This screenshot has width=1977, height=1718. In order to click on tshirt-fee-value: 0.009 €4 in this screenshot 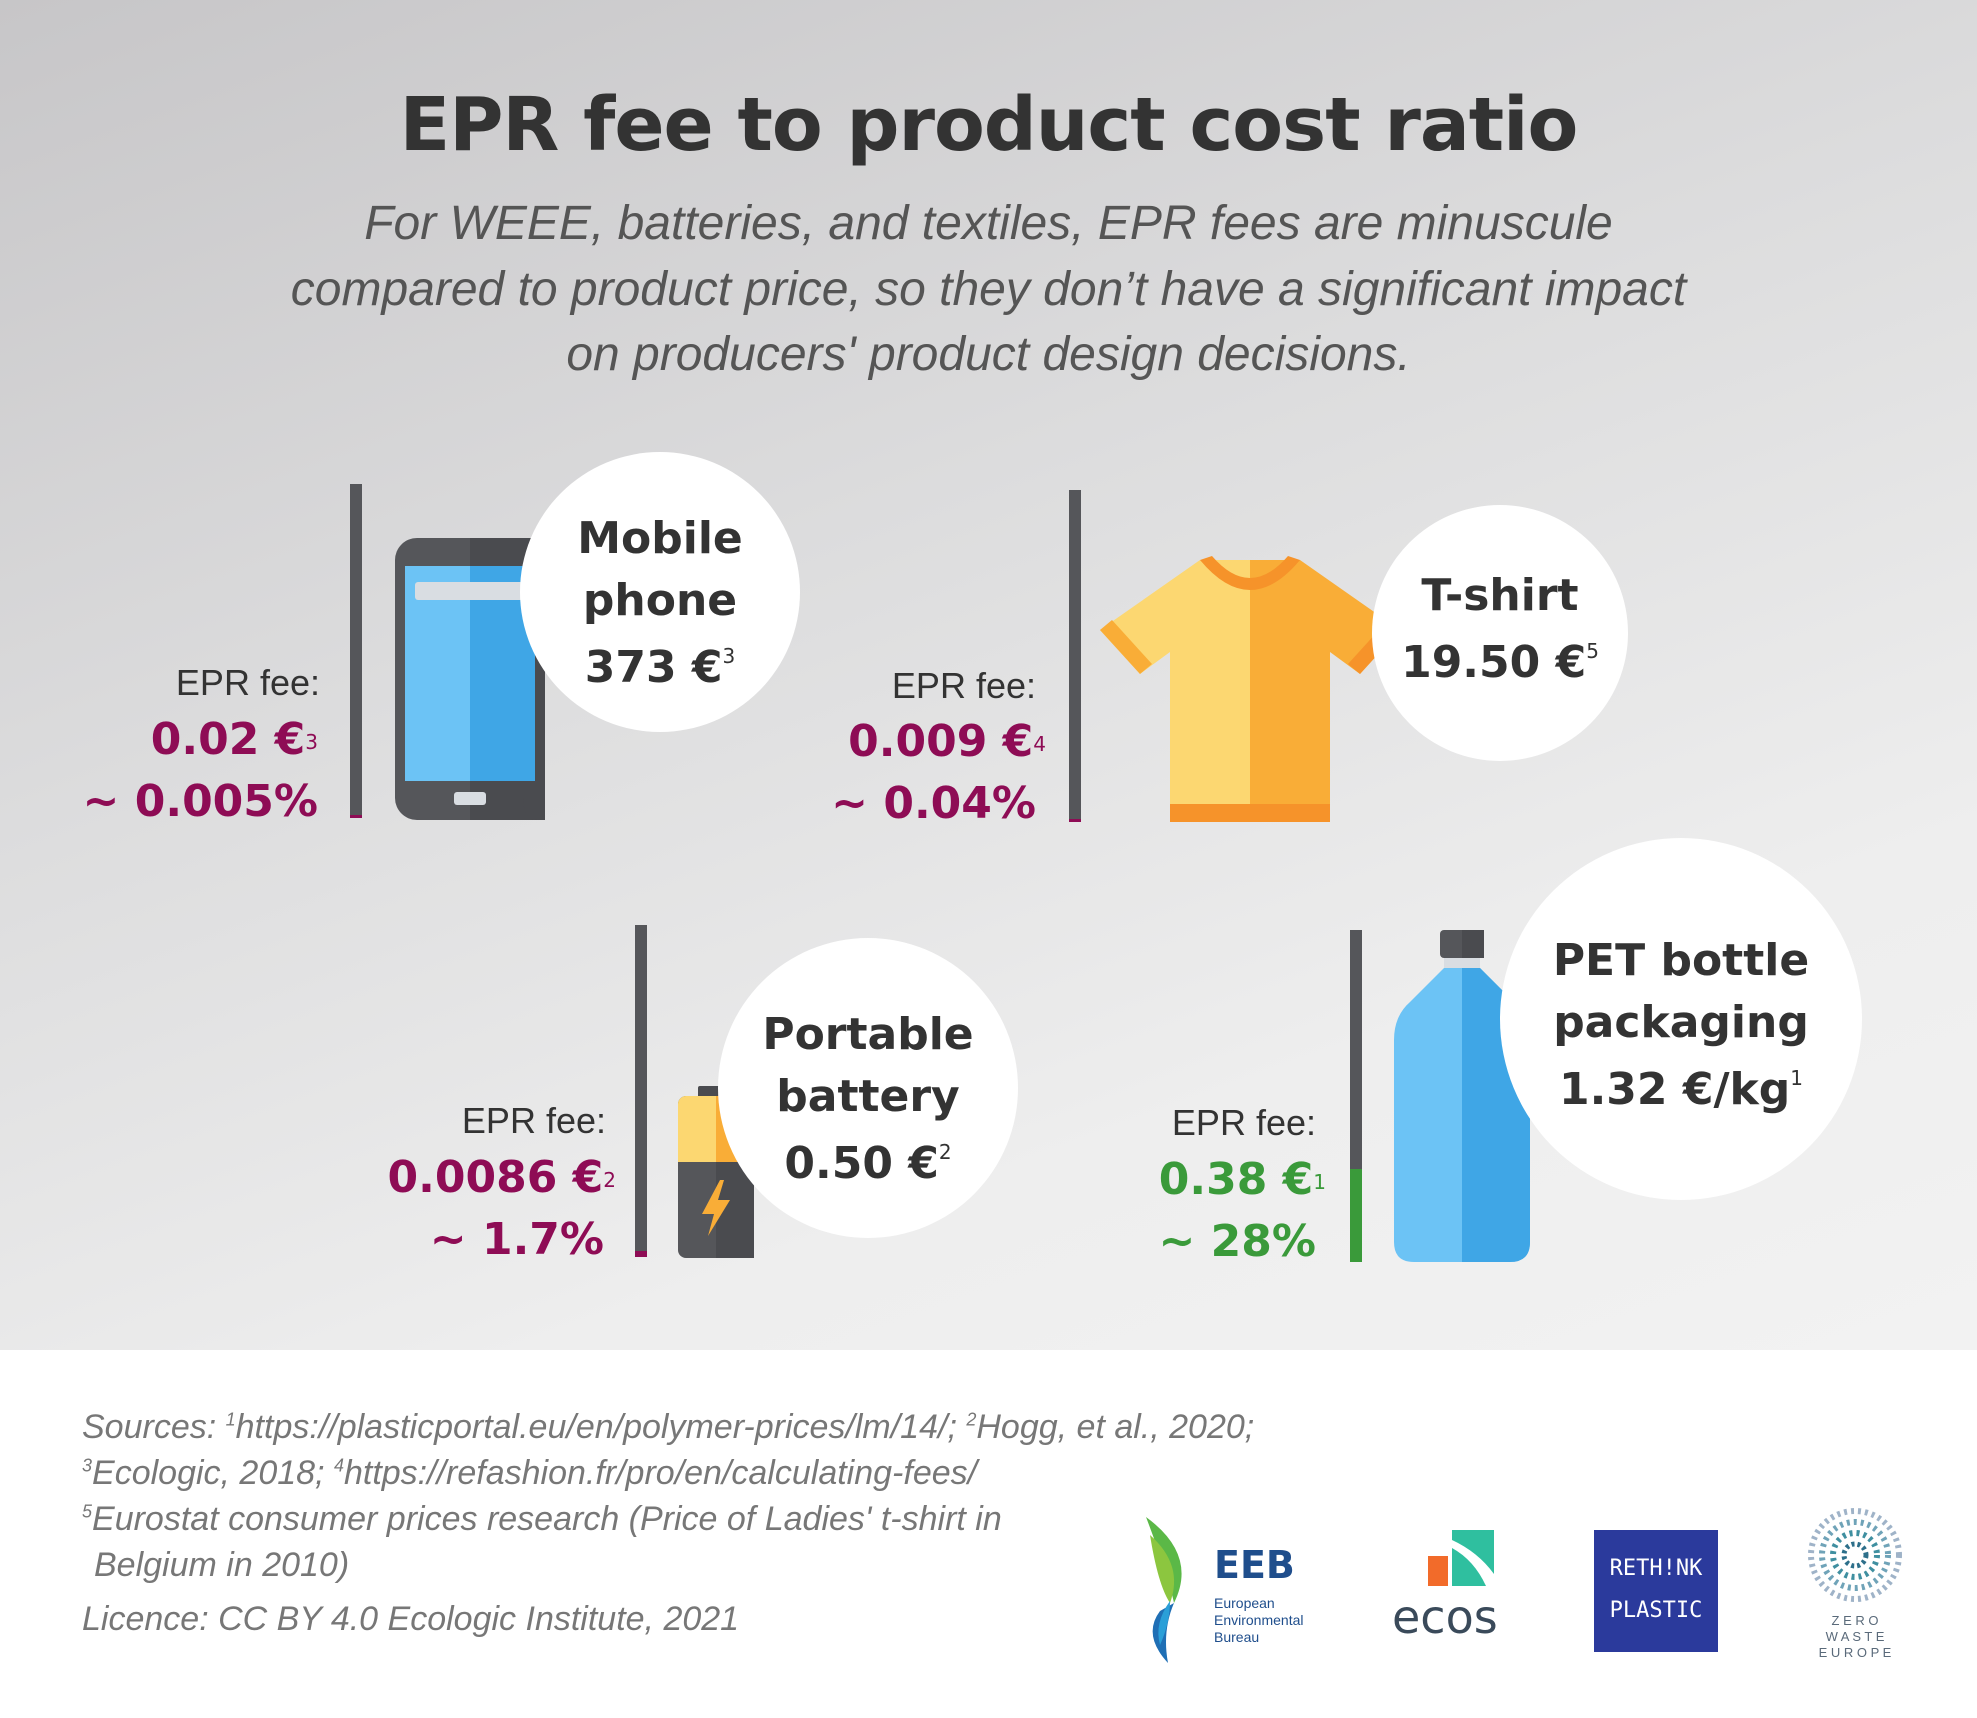, I will do `click(908, 742)`.